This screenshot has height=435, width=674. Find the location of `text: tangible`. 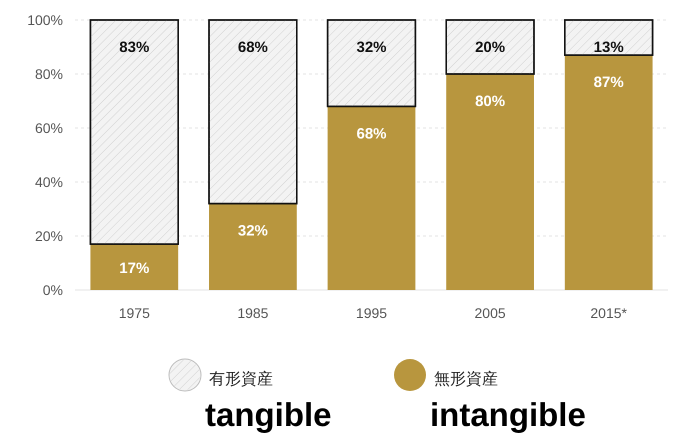

text: tangible is located at coordinates (268, 414).